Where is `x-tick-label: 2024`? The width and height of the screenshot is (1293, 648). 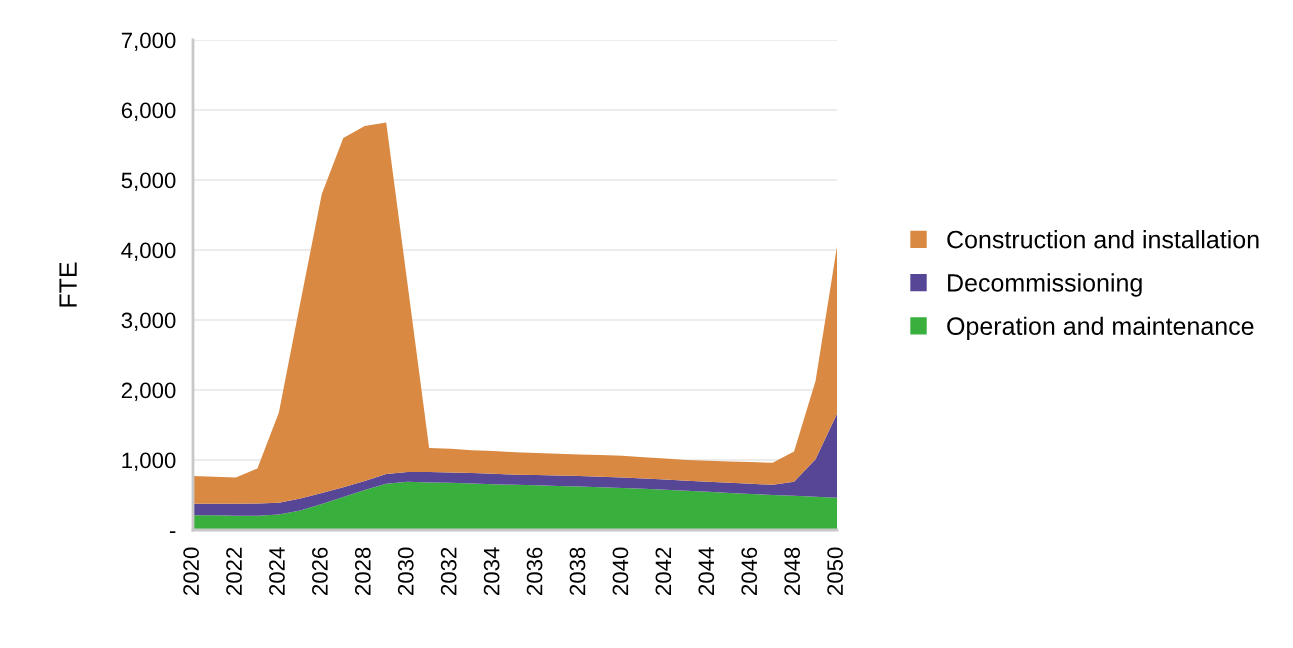 x-tick-label: 2024 is located at coordinates (277, 571).